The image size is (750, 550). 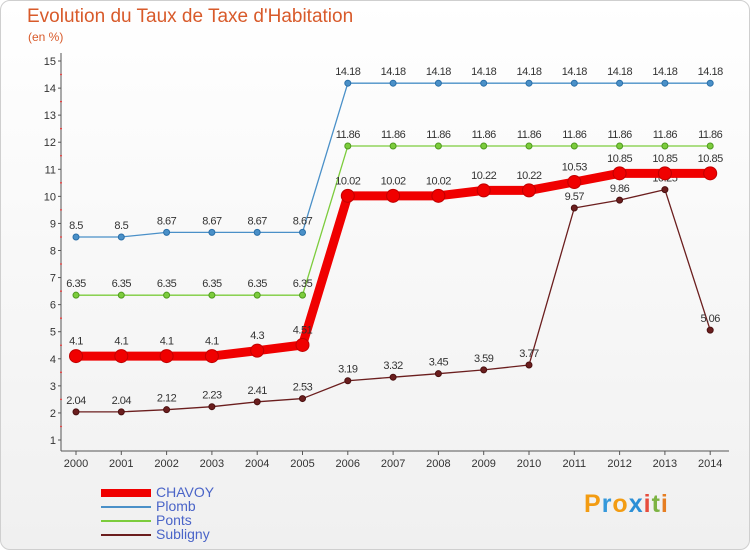 What do you see at coordinates (303, 330) in the screenshot?
I see `data-label-chavoy: 4.51` at bounding box center [303, 330].